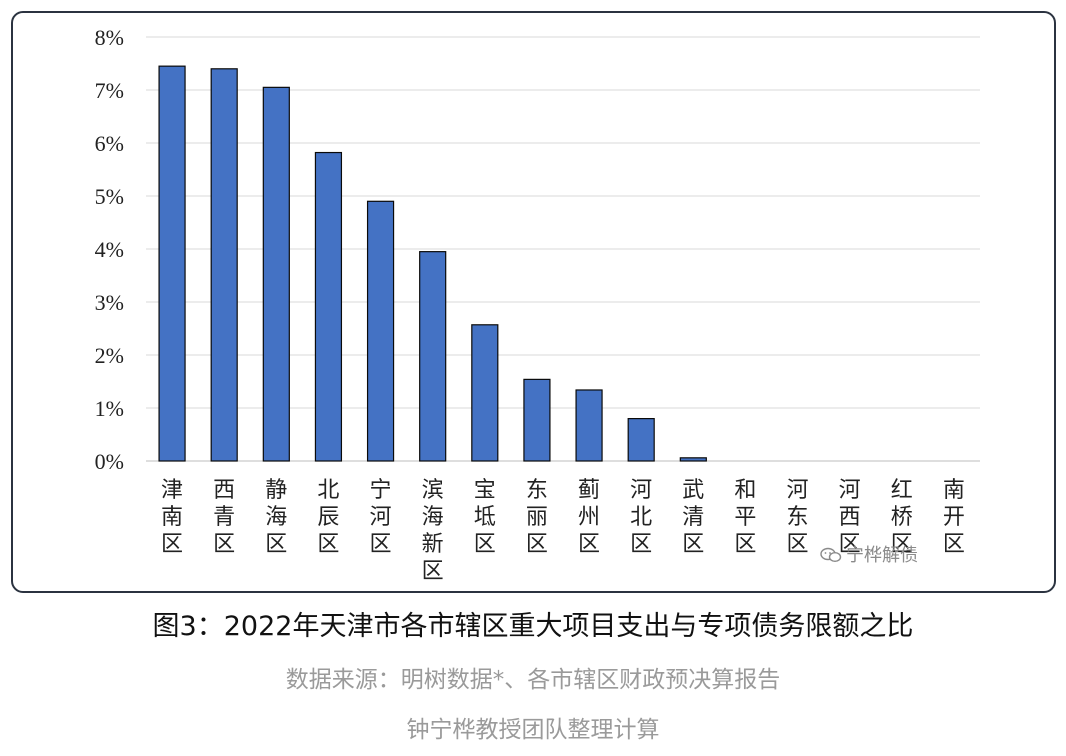 Image resolution: width=1066 pixels, height=756 pixels. I want to click on x-category-label: 坻, so click(485, 517).